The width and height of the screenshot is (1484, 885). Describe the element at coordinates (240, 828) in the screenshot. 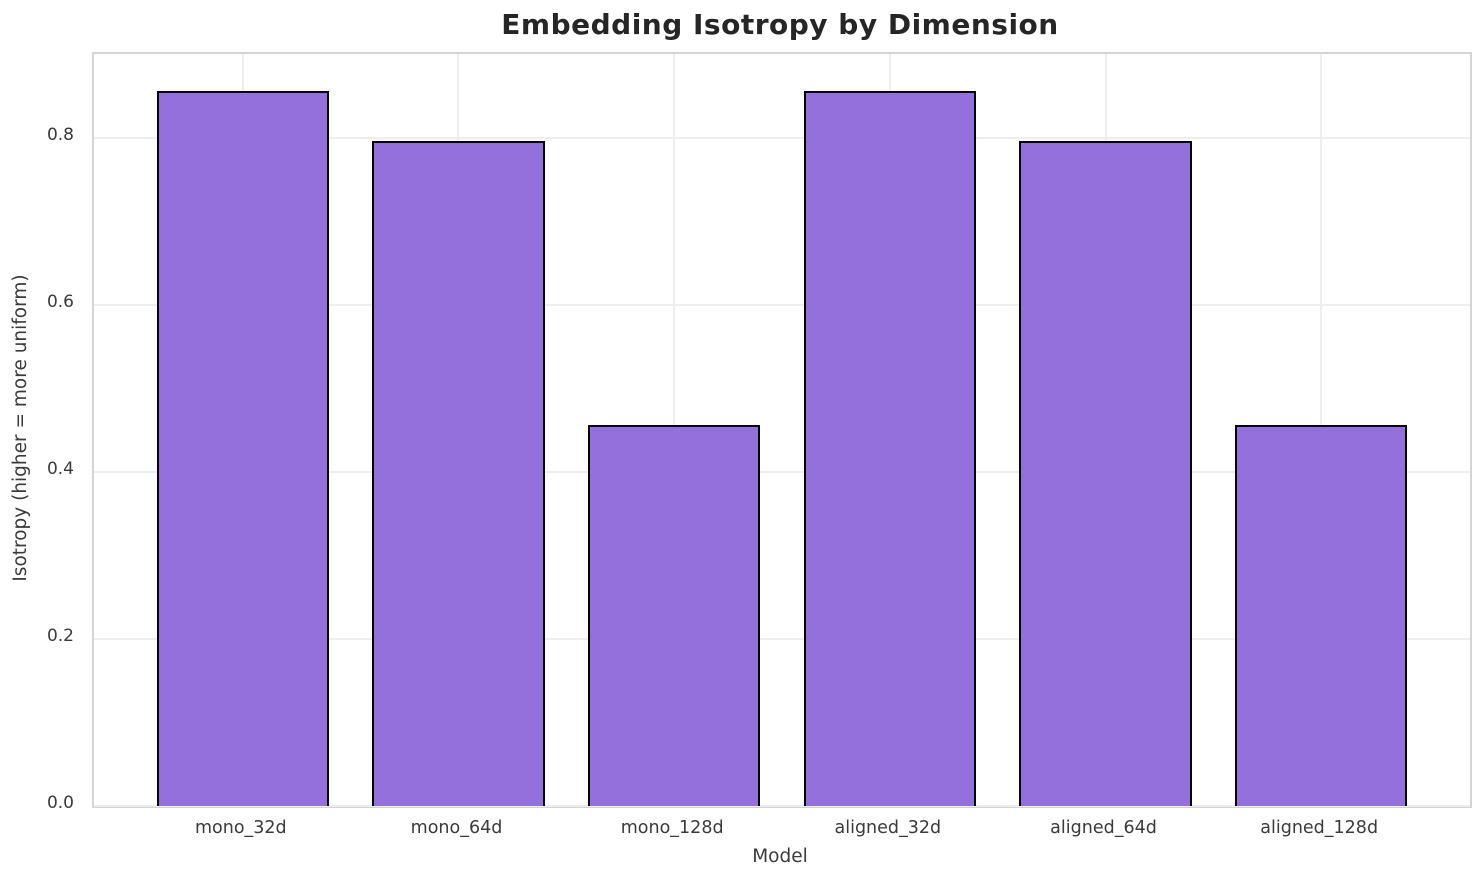

I see `x-tick-label: mono_32d` at that location.